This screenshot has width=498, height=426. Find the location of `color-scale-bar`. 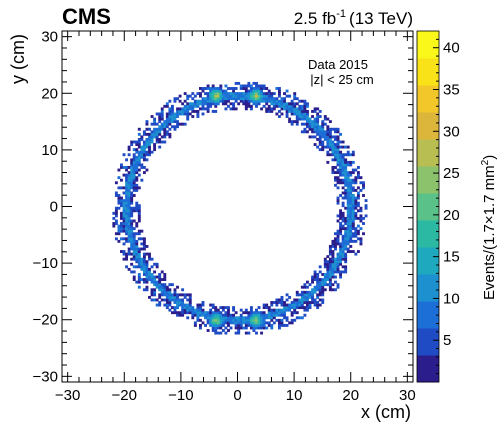

color-scale-bar is located at coordinates (428, 206).